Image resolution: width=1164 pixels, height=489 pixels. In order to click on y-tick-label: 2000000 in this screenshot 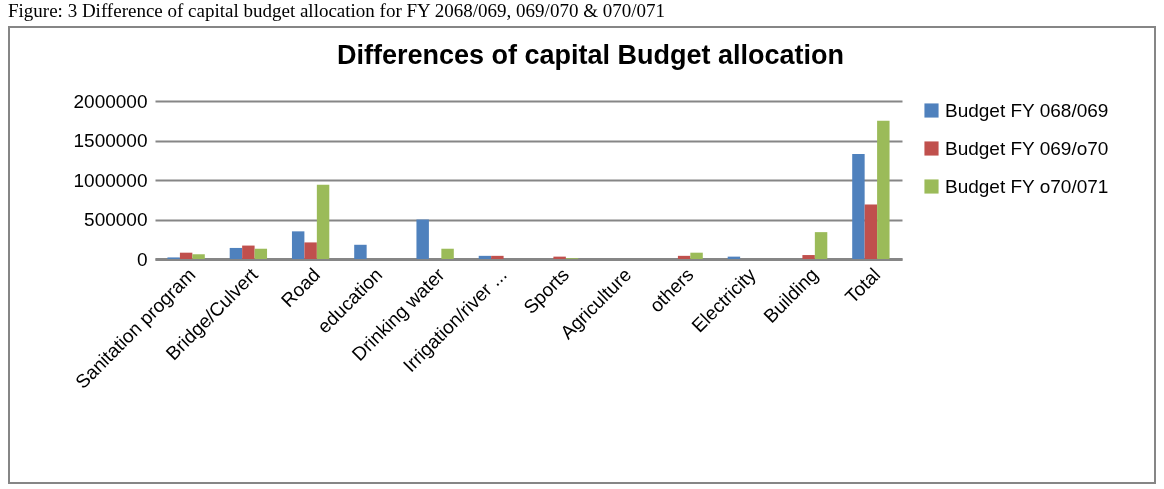, I will do `click(110, 101)`.